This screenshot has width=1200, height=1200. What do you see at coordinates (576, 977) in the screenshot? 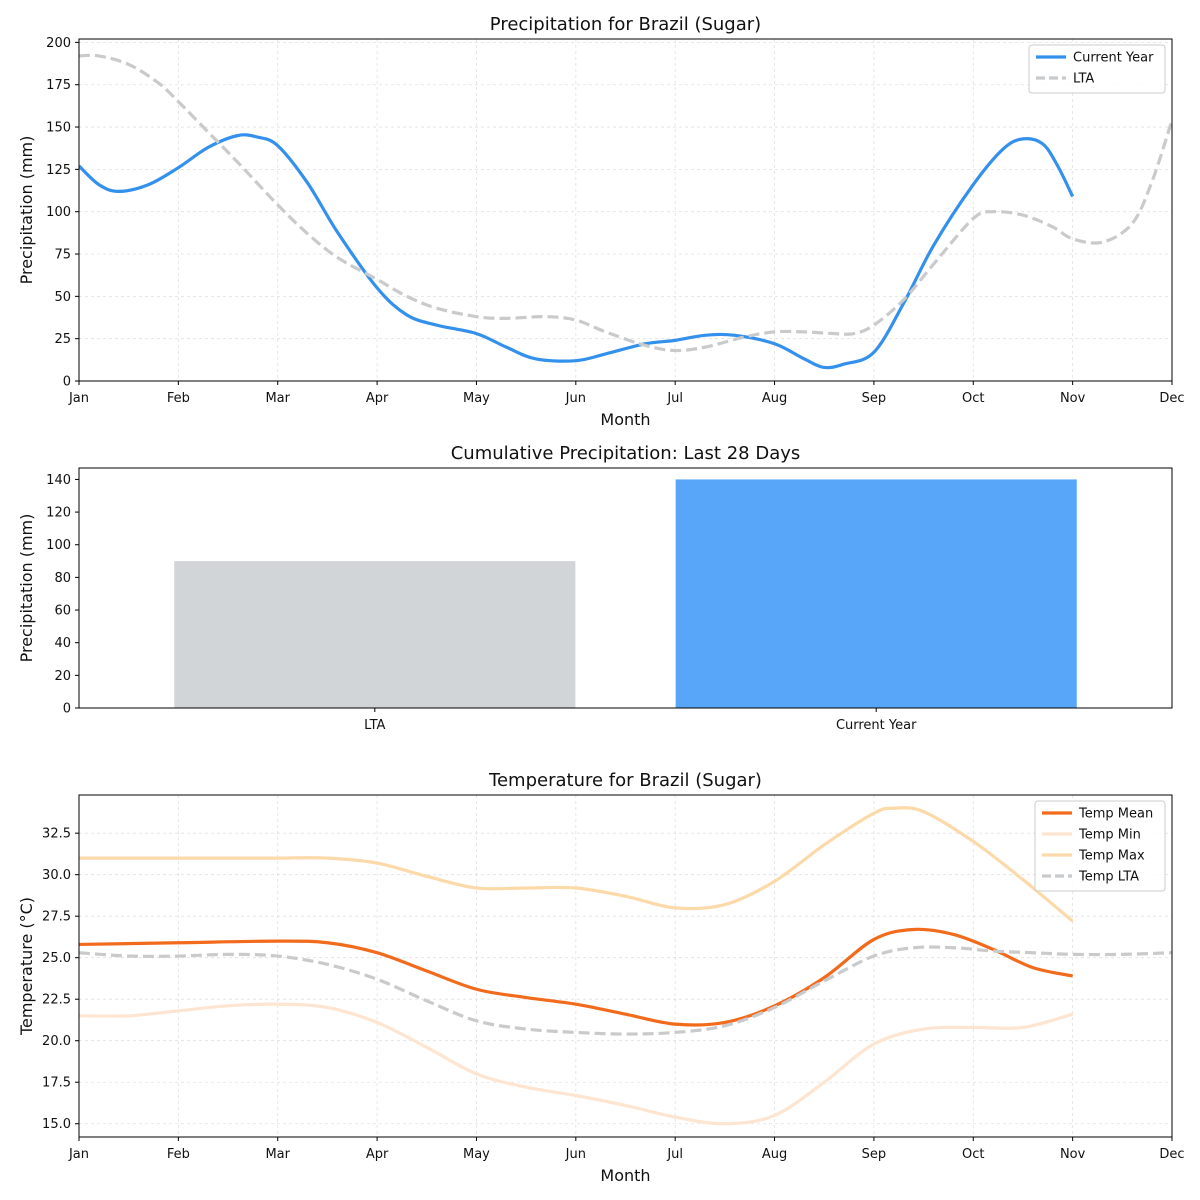
I see `series-line-temp-mean` at bounding box center [576, 977].